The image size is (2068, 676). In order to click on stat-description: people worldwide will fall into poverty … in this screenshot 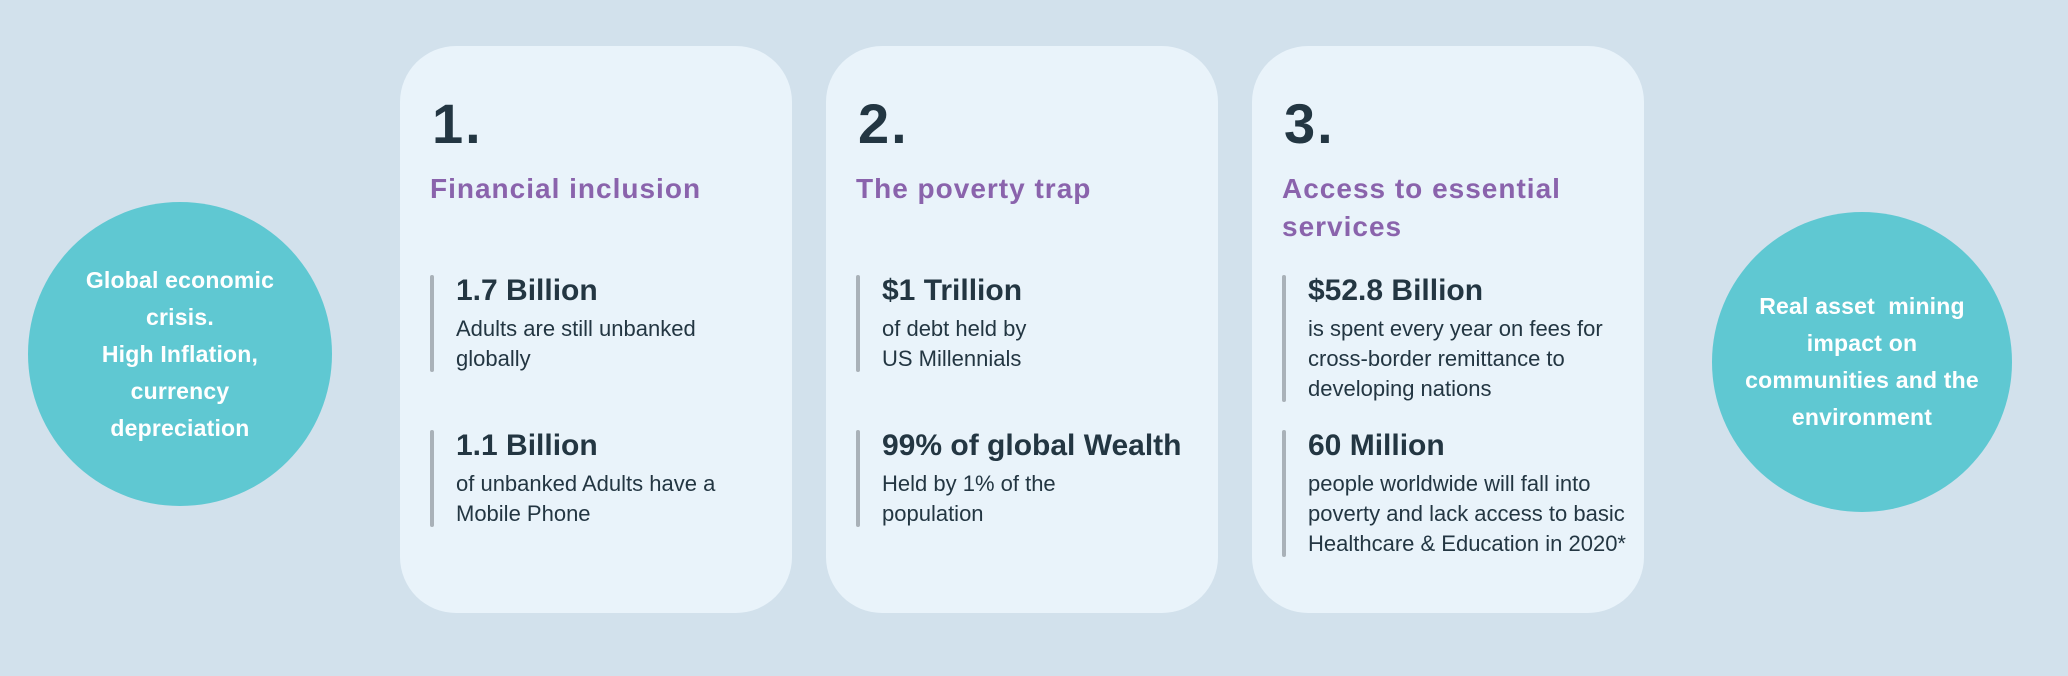, I will do `click(1467, 513)`.